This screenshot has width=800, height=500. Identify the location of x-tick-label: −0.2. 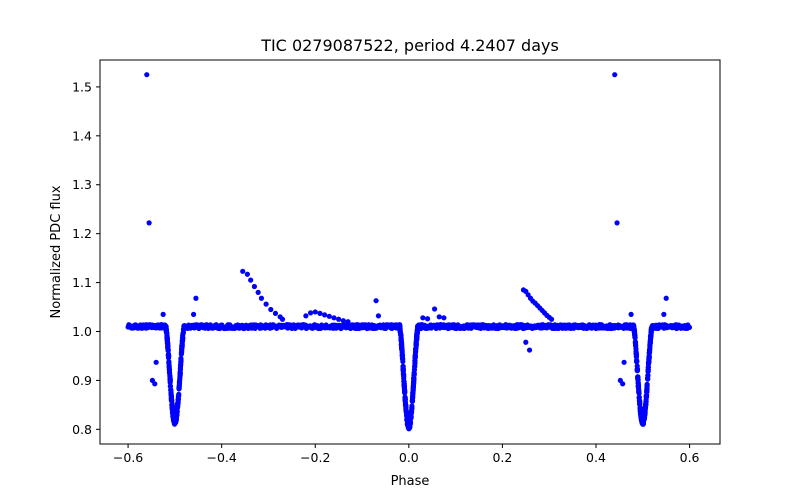
(315, 457).